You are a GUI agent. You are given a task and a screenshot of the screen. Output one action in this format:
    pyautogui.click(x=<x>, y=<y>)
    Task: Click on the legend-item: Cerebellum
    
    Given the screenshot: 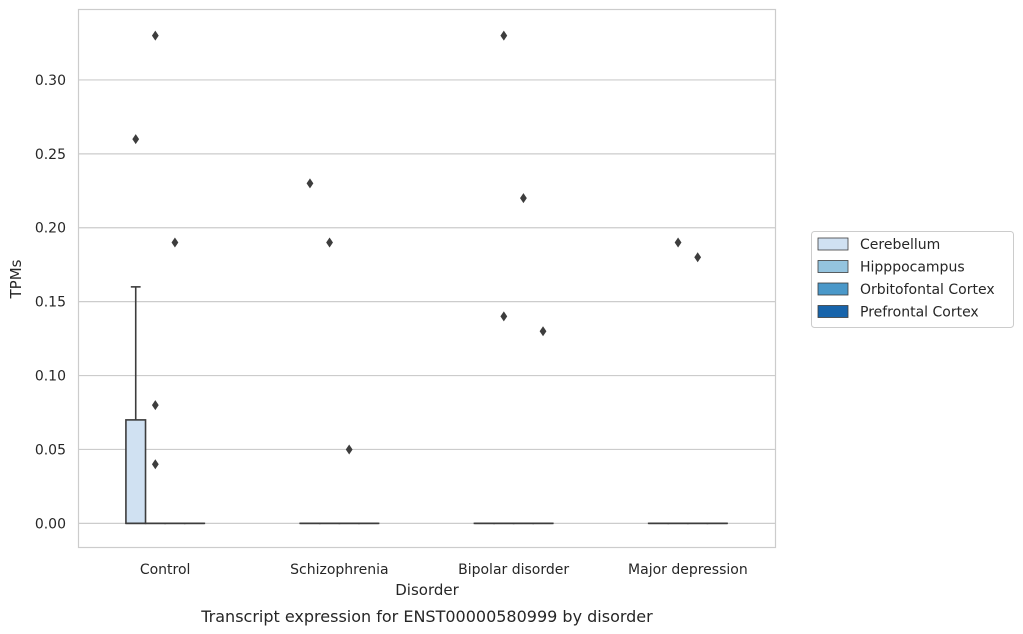 What is the action you would take?
    pyautogui.click(x=878, y=245)
    